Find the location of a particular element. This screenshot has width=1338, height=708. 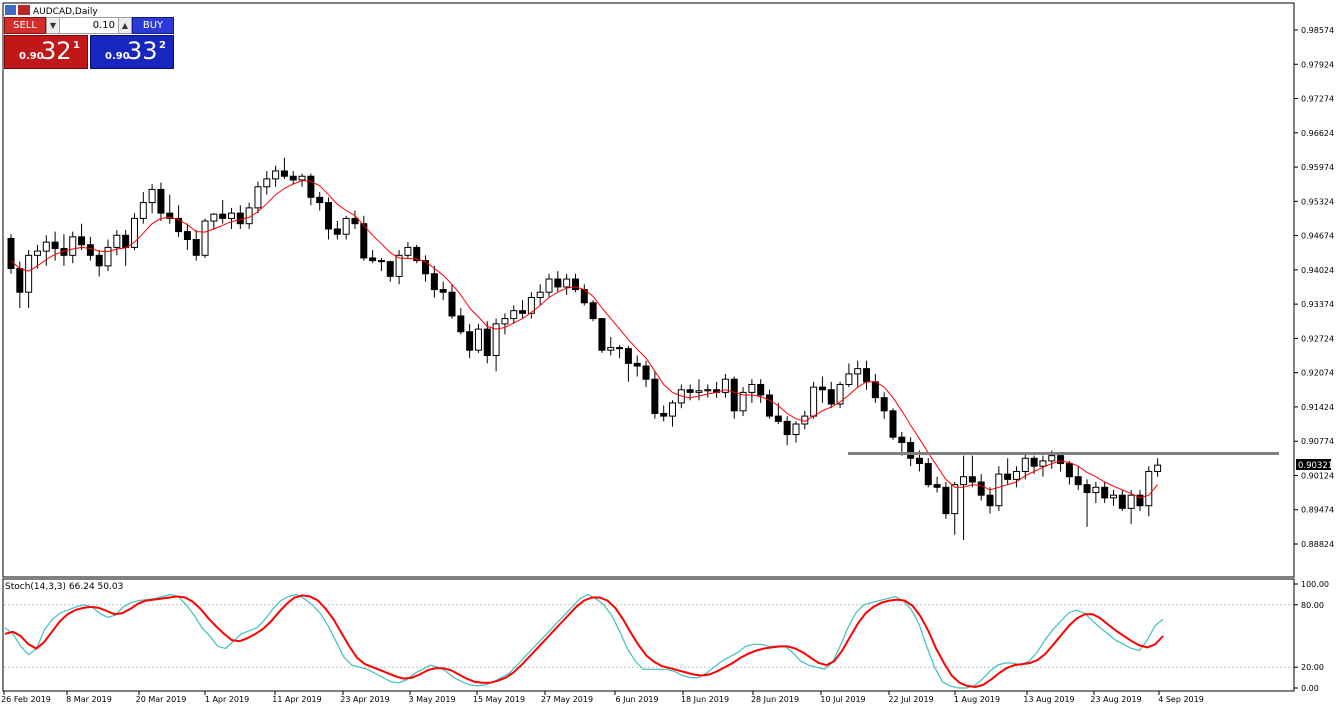

sell-price-big: 32 is located at coordinates (56, 51).